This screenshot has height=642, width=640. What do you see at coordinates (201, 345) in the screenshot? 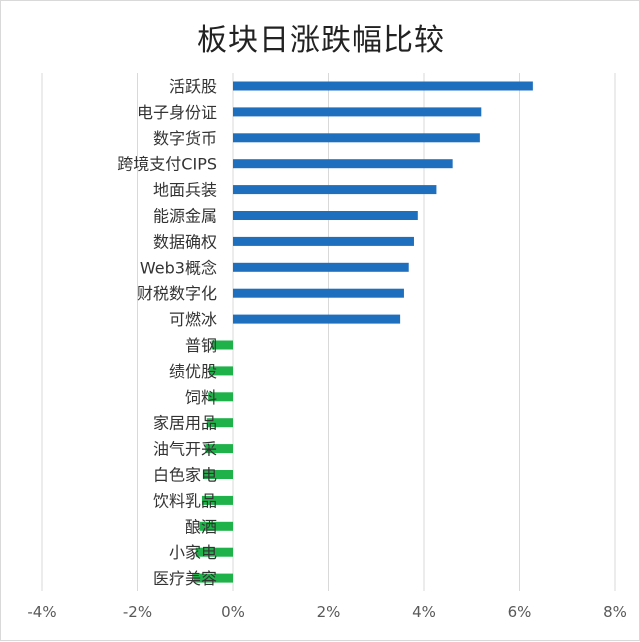
I see `category-label: 普钢` at bounding box center [201, 345].